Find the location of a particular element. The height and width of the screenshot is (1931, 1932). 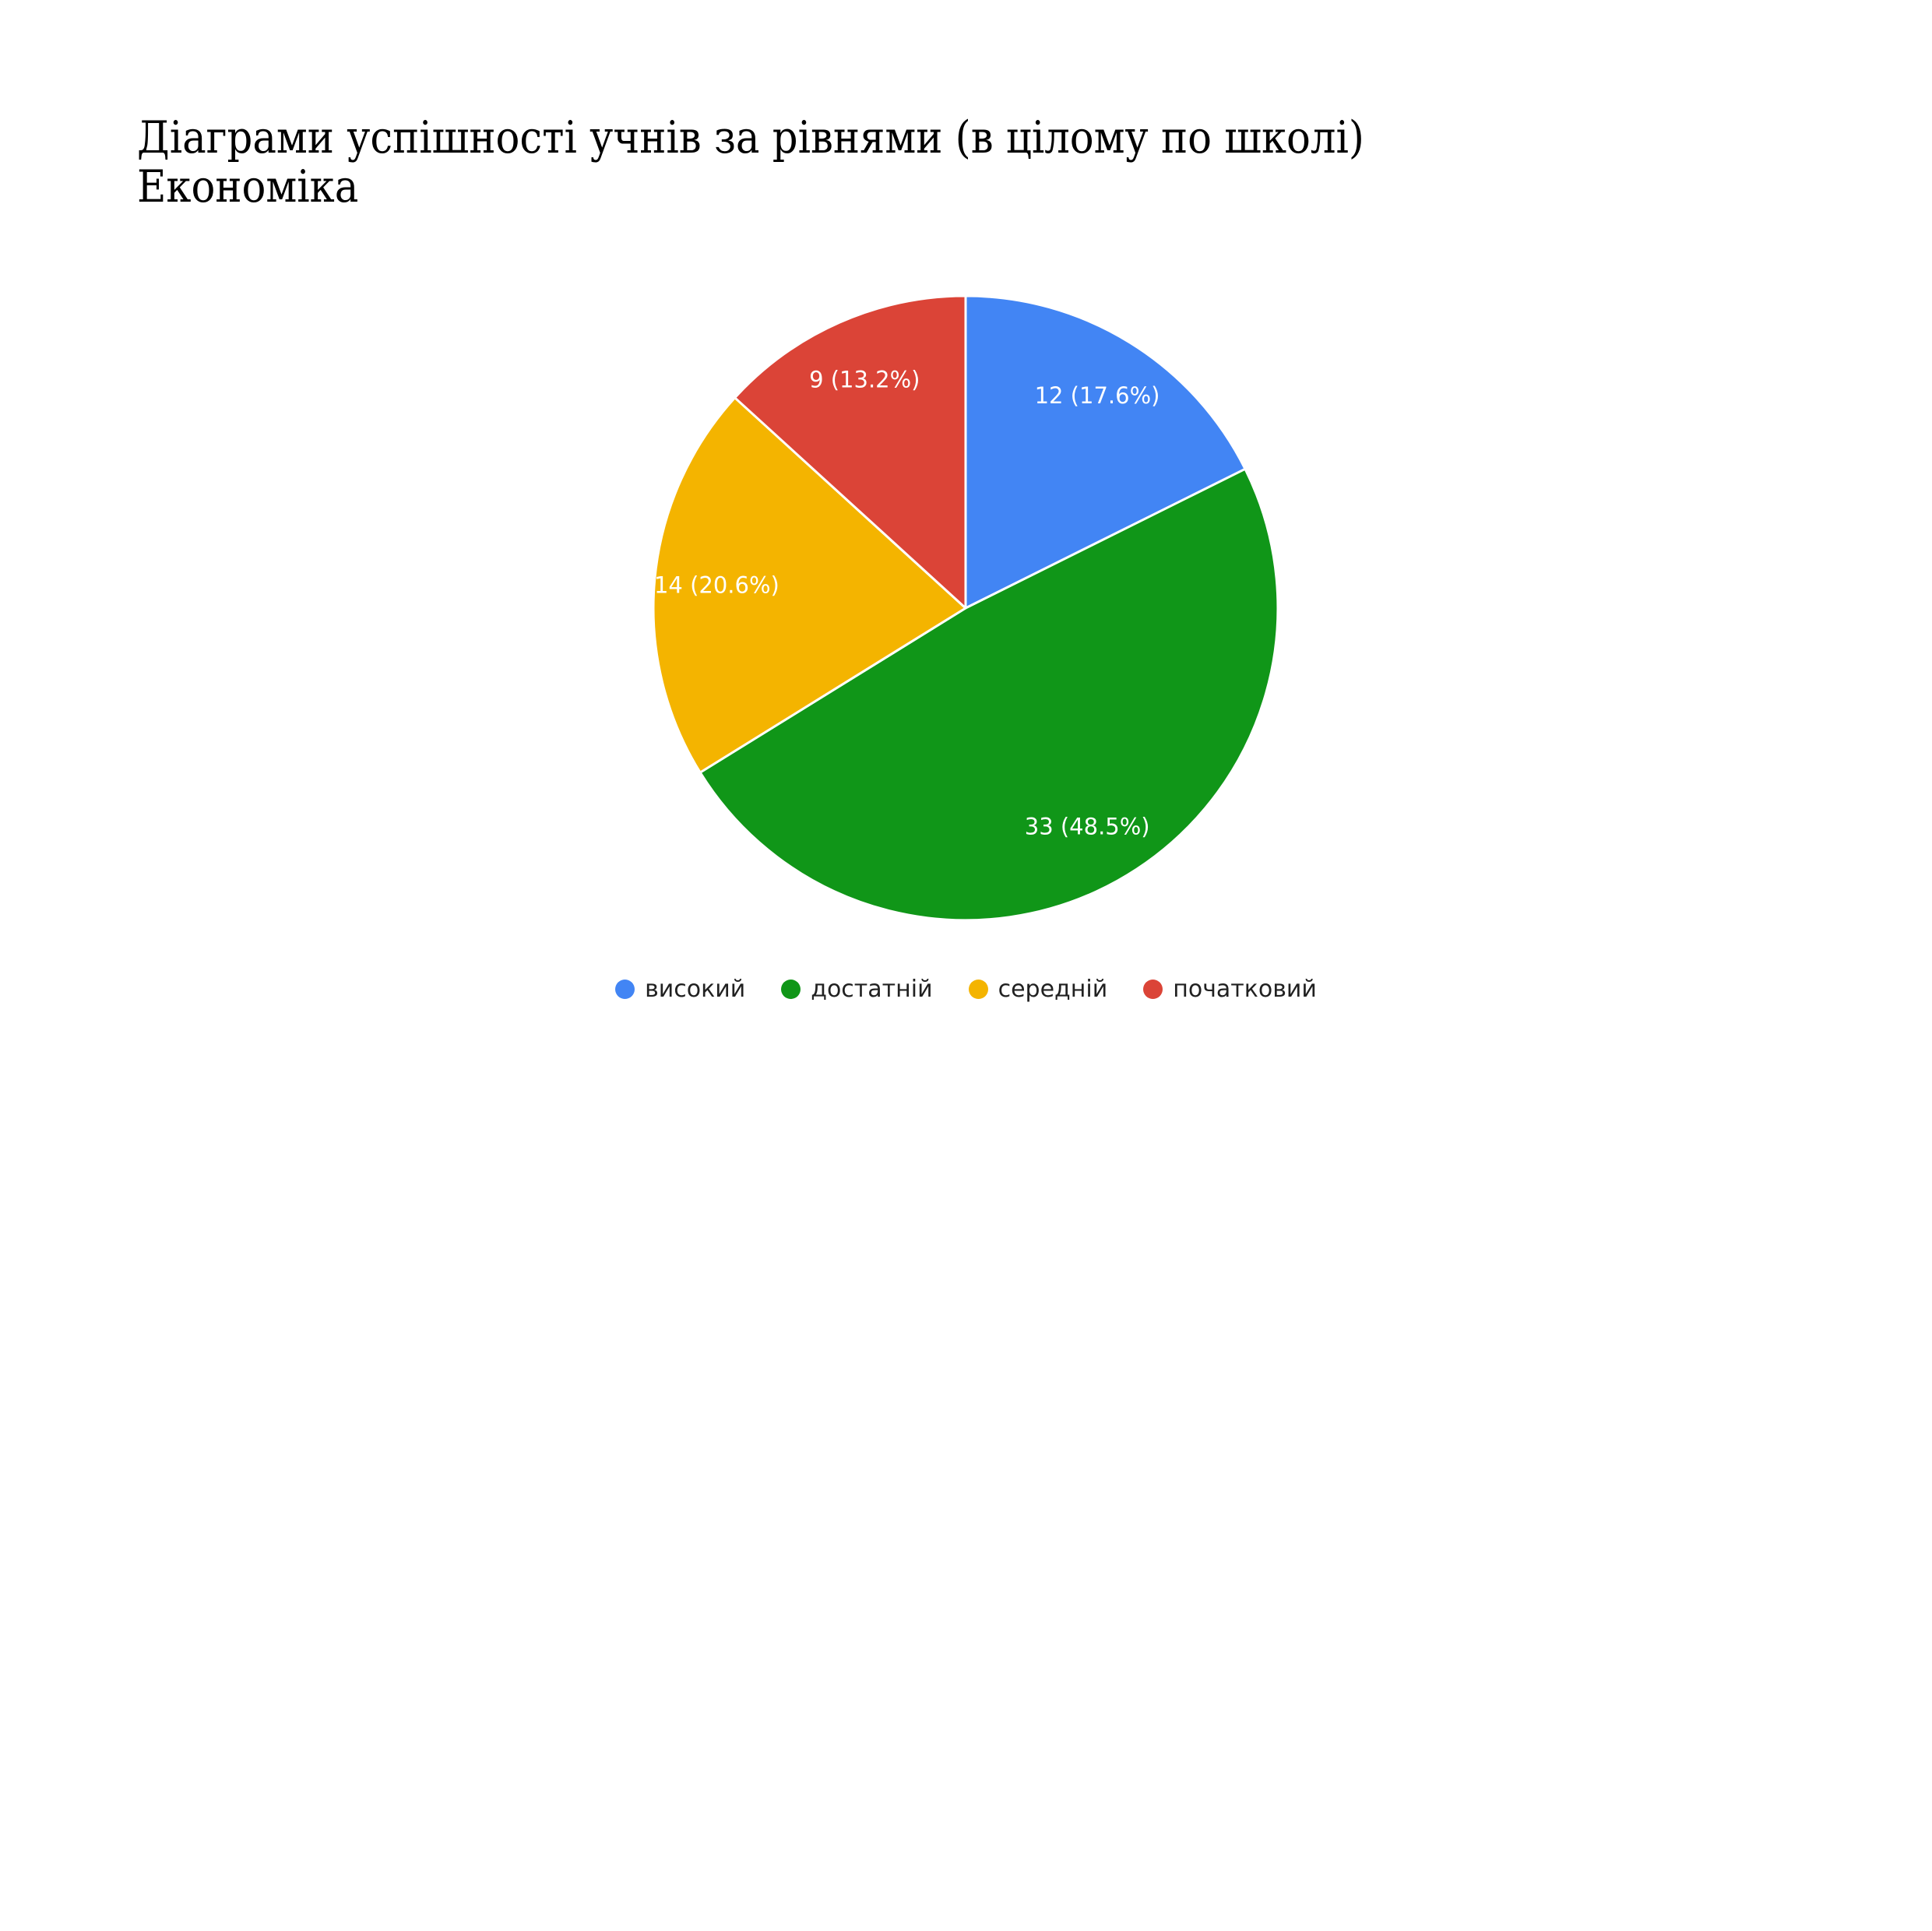

slice-label-початковий: 9 (13.2%) is located at coordinates (864, 379).